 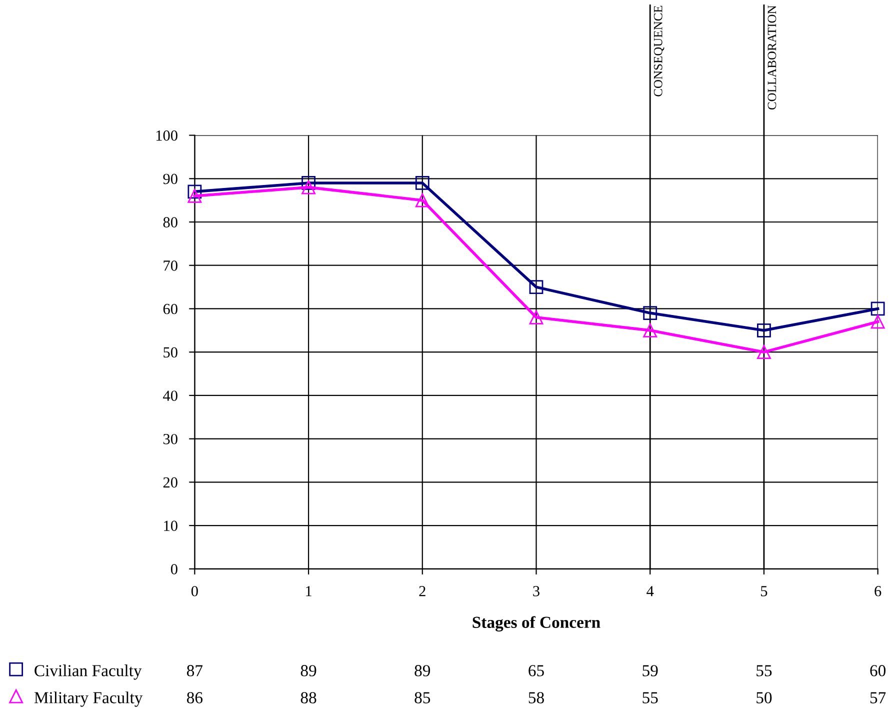 What do you see at coordinates (309, 591) in the screenshot?
I see `x-tick-label: 1` at bounding box center [309, 591].